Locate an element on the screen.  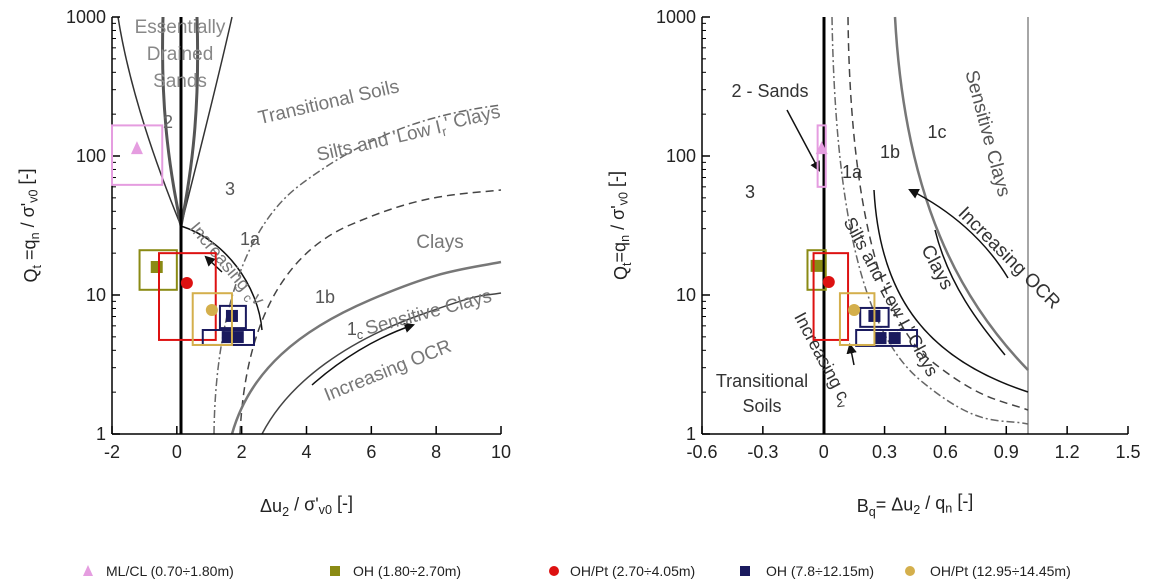
x-tick-label: -2 is located at coordinates (112, 452).